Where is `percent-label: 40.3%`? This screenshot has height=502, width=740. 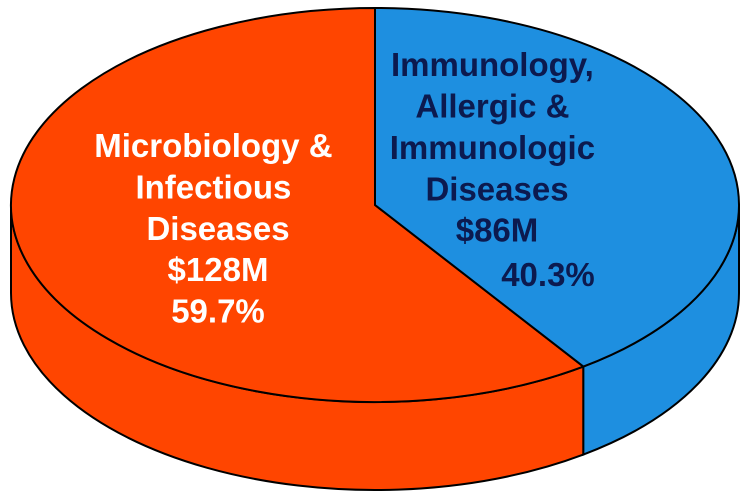 percent-label: 40.3% is located at coordinates (548, 274).